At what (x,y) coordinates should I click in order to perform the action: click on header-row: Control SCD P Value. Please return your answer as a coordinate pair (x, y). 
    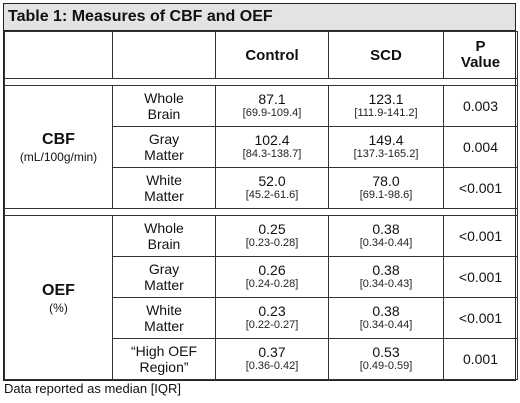
    Looking at the image, I should click on (261, 55).